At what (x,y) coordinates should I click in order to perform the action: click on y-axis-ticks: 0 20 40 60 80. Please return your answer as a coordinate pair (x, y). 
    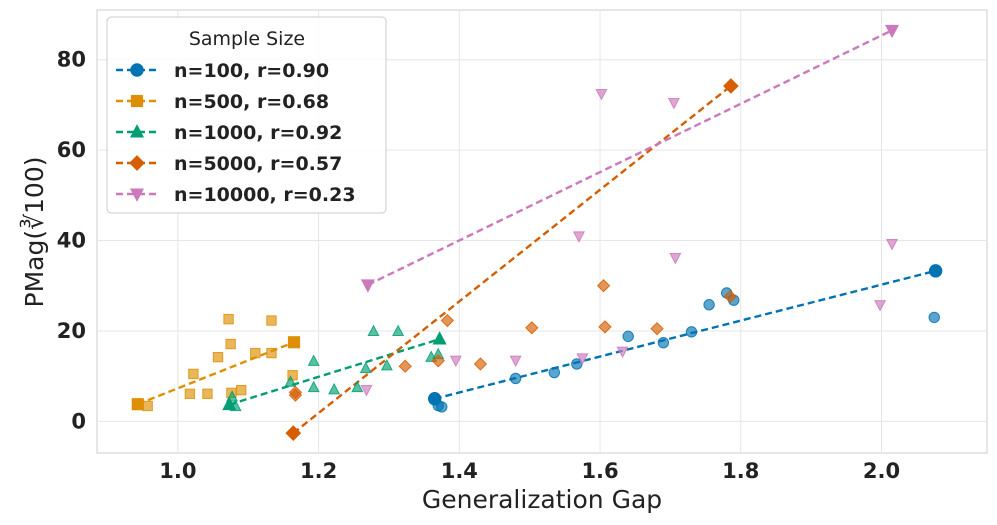
    Looking at the image, I should click on (71, 241).